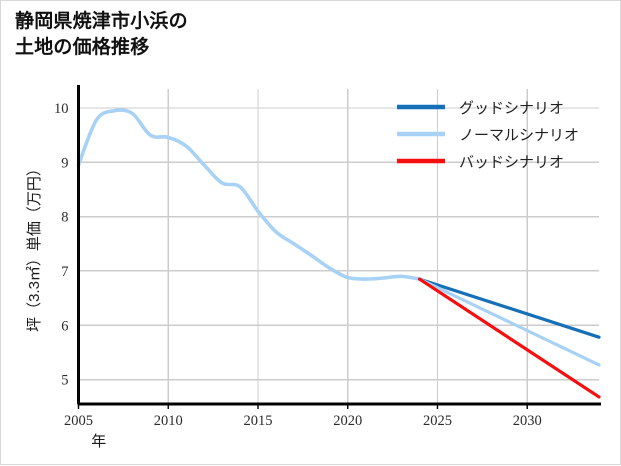  Describe the element at coordinates (509, 308) in the screenshot. I see `series-line-good` at that location.